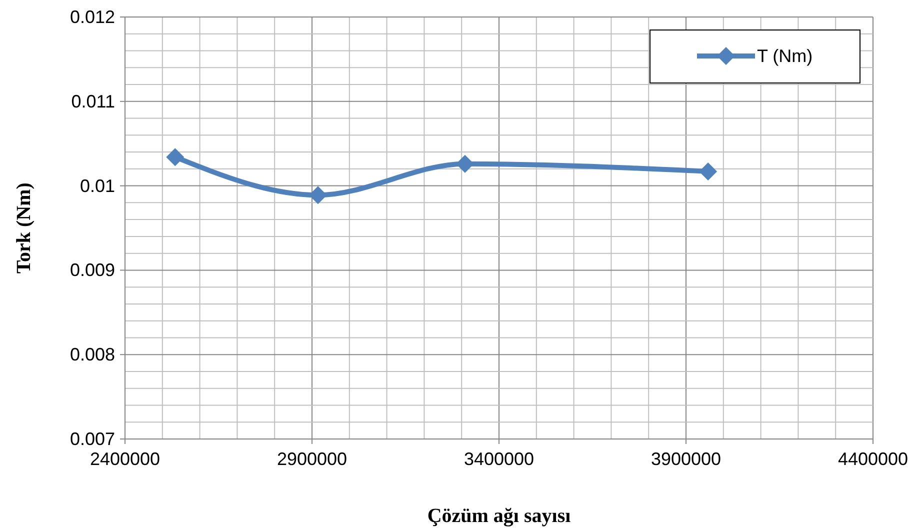 This screenshot has width=924, height=530. What do you see at coordinates (785, 56) in the screenshot?
I see `legend-label: T (Nm)` at bounding box center [785, 56].